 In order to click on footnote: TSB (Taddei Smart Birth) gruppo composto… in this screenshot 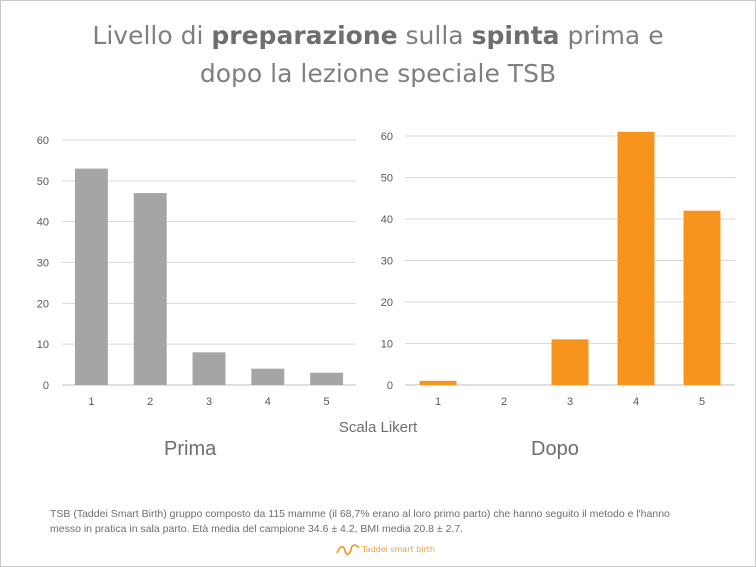, I will do `click(385, 522)`.